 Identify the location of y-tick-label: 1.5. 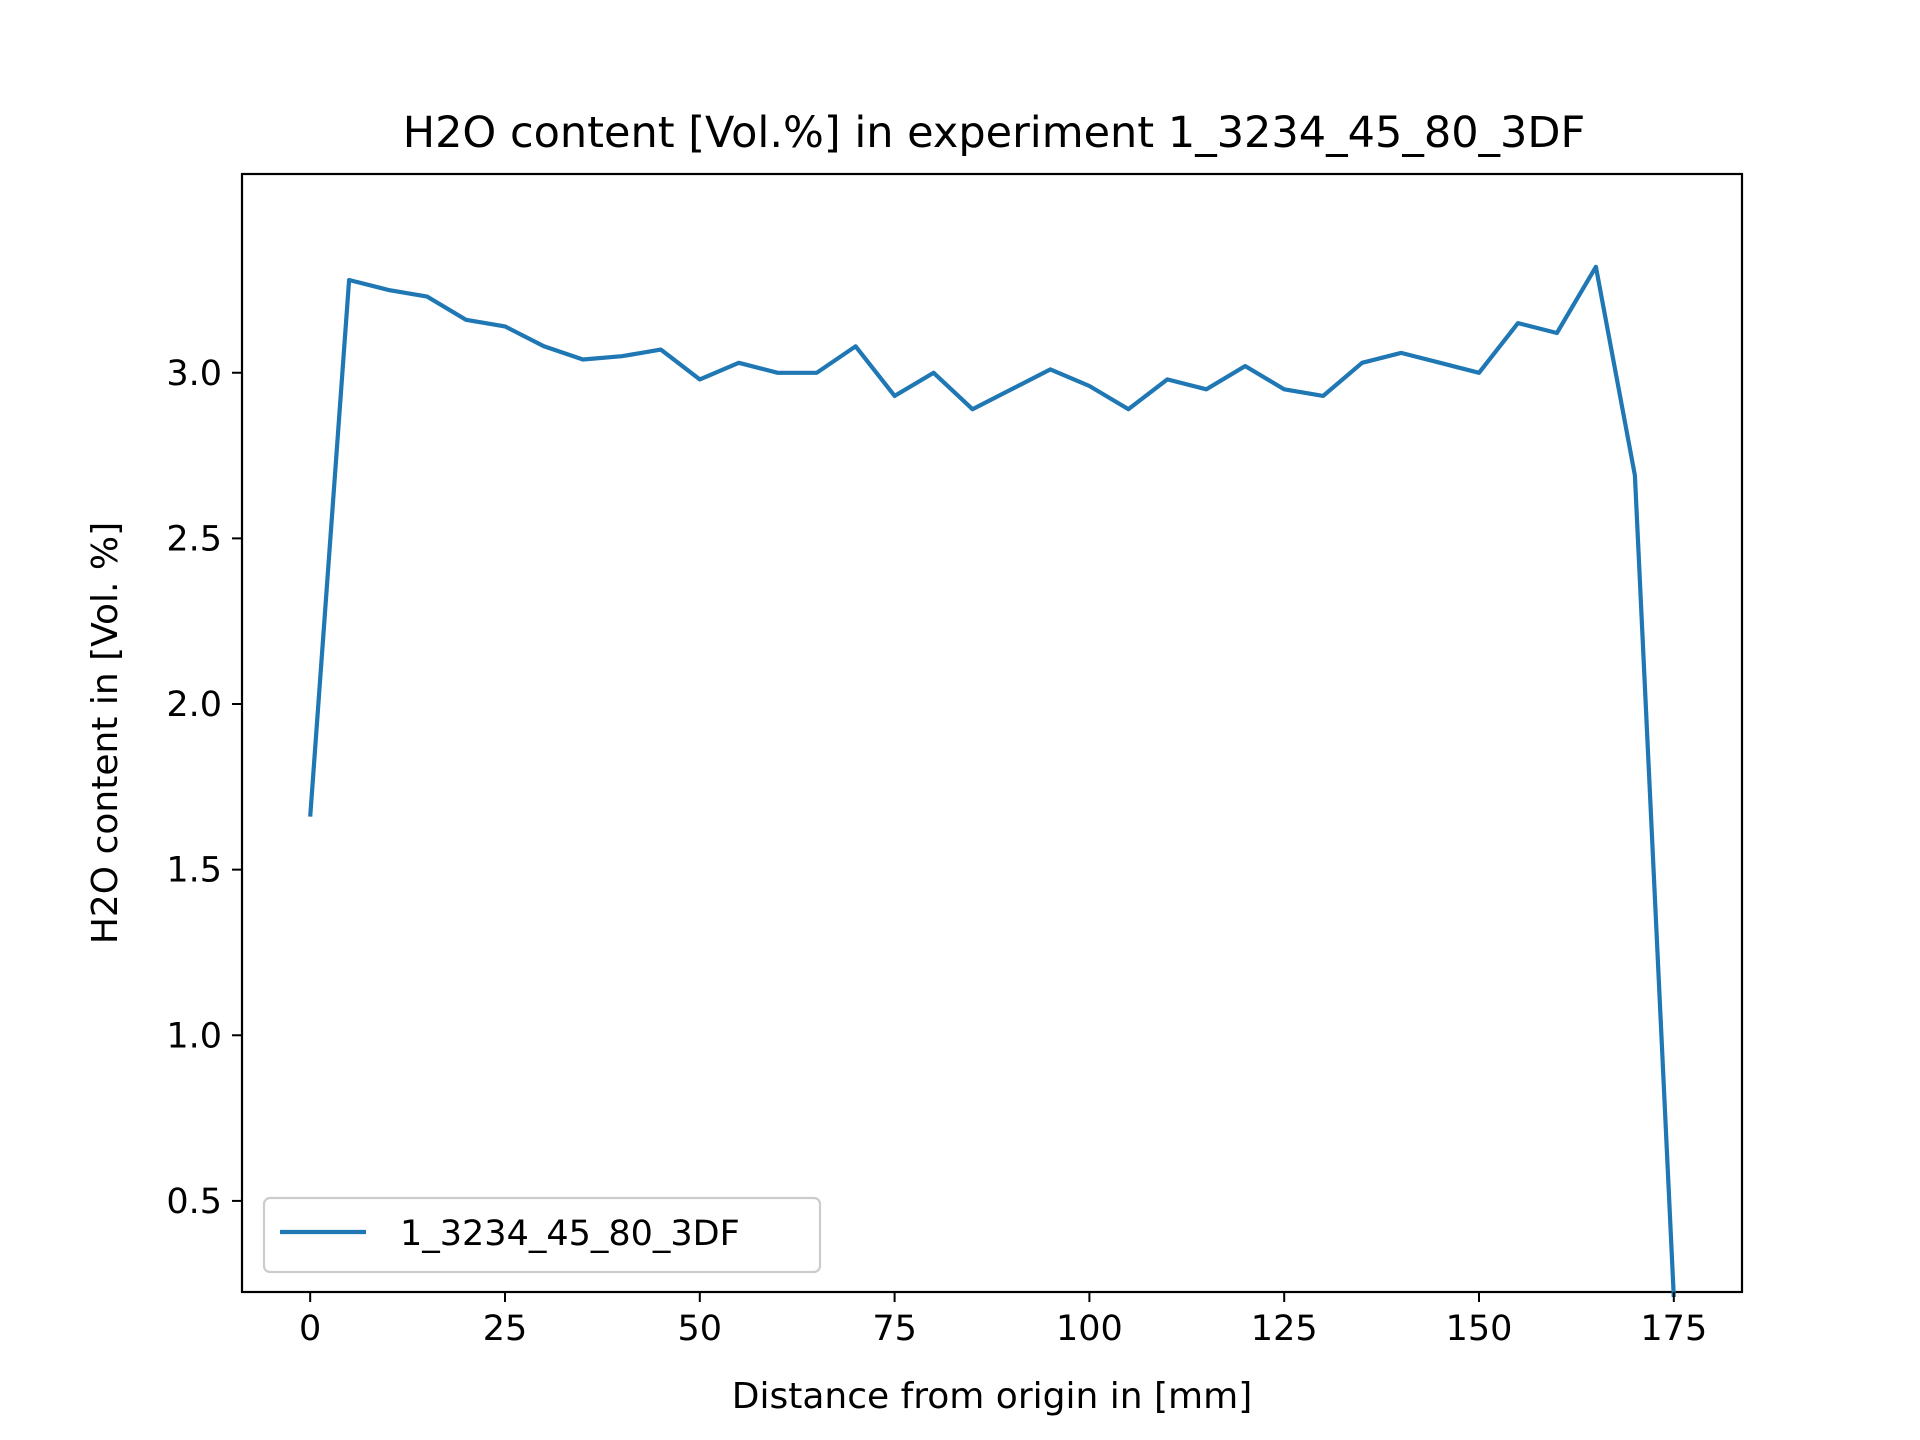
(194, 871).